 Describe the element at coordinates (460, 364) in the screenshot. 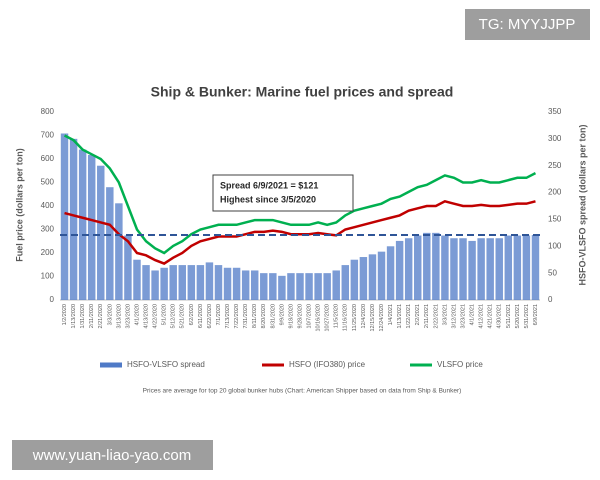

I see `legend-label: VLSFO price` at that location.